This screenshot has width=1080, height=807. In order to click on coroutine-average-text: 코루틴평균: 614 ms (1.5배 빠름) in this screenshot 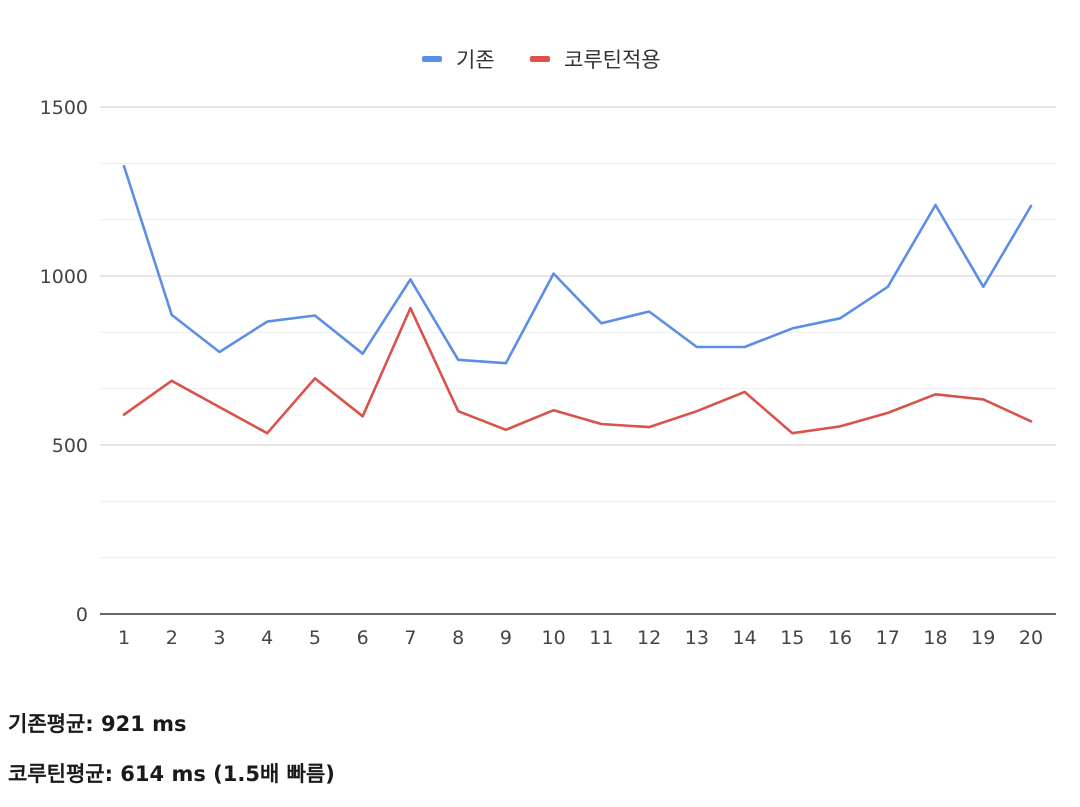, I will do `click(171, 774)`.